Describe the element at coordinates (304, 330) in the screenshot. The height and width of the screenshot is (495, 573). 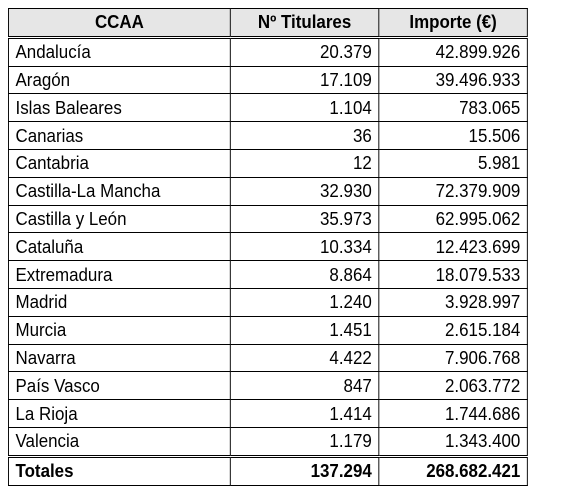
I see `cell-titulares: 1.451` at that location.